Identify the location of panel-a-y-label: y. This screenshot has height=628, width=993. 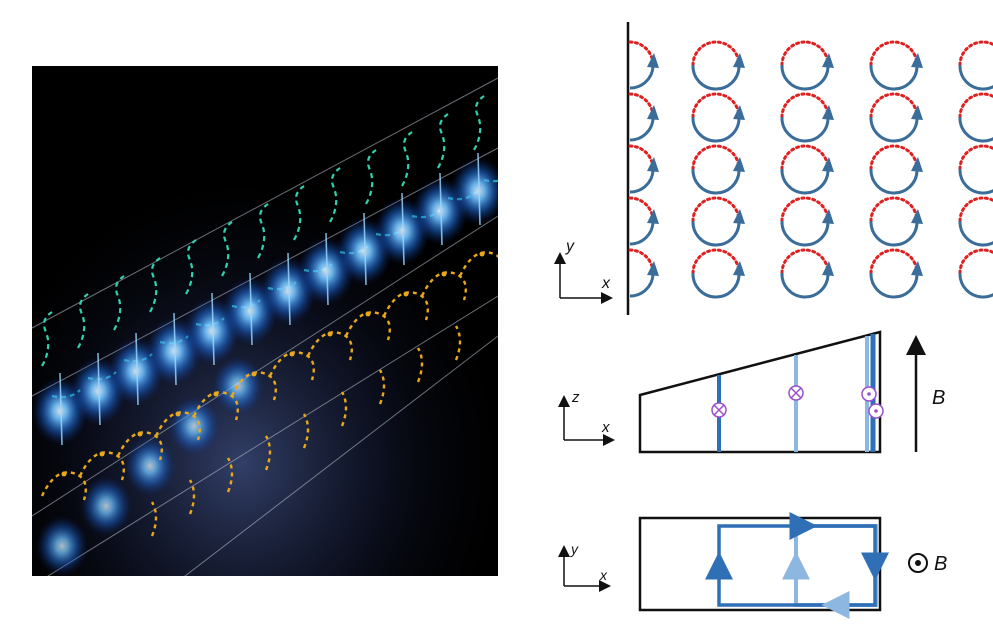
(570, 246).